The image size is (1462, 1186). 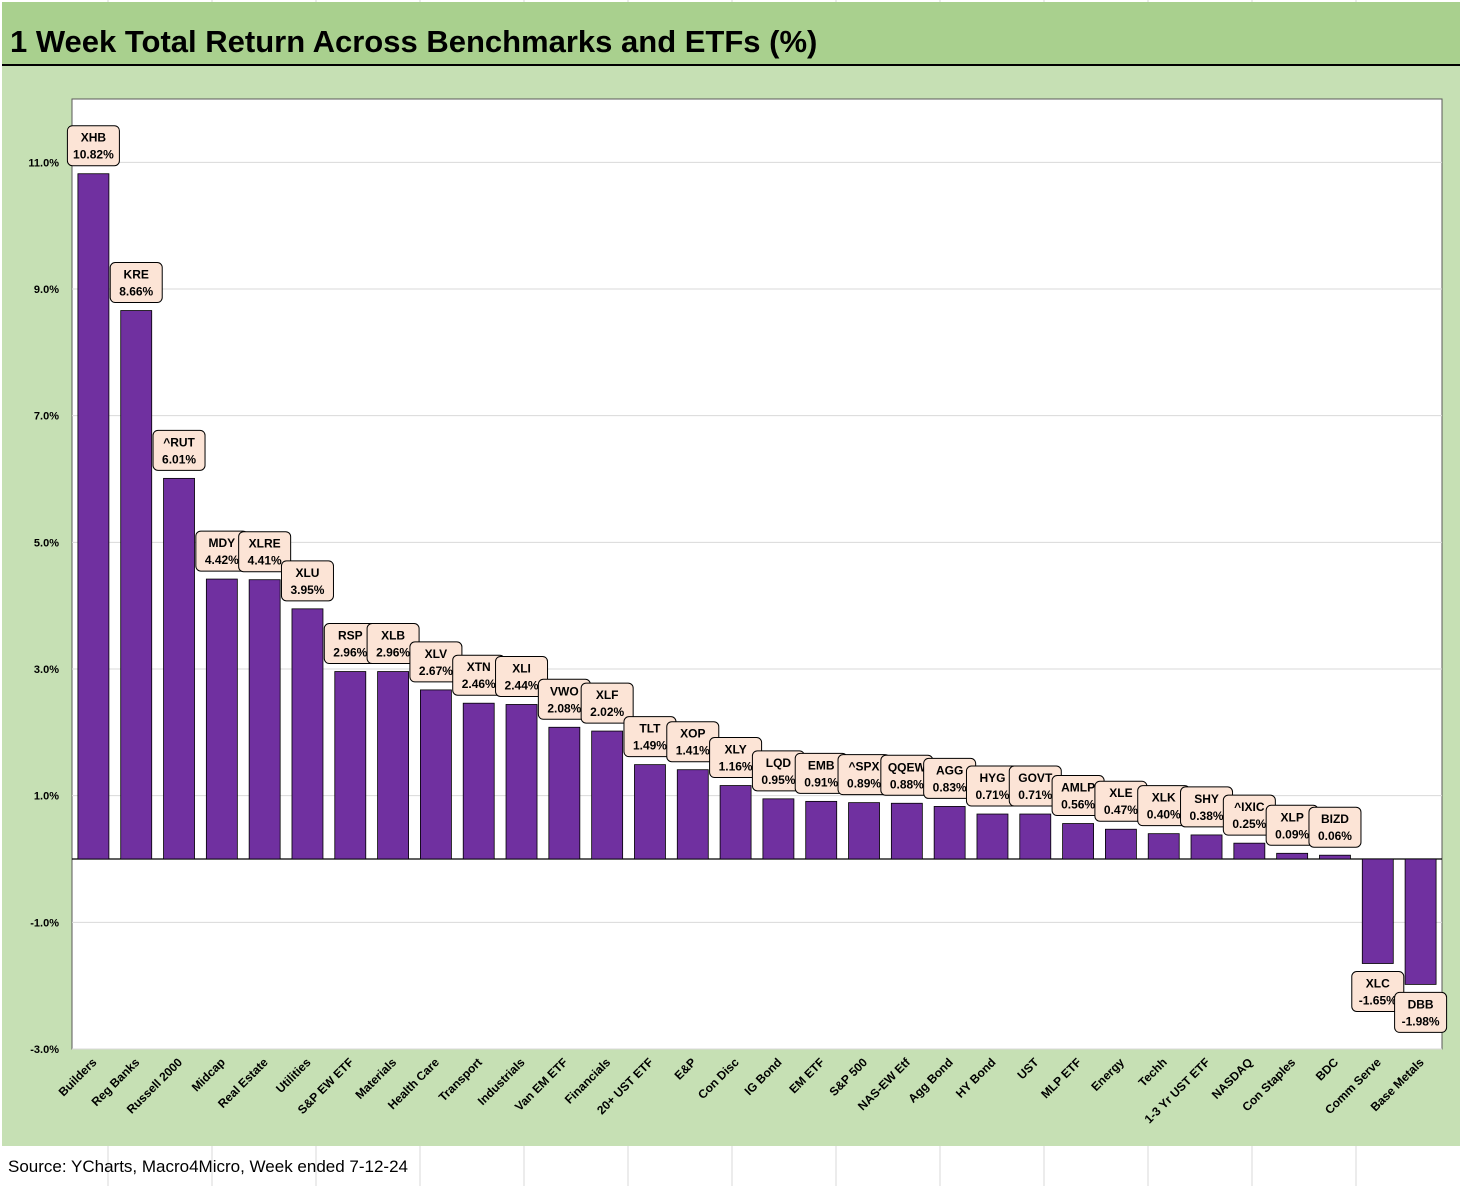 What do you see at coordinates (1249, 807) in the screenshot?
I see `data-label-ticker: ^IXIC` at bounding box center [1249, 807].